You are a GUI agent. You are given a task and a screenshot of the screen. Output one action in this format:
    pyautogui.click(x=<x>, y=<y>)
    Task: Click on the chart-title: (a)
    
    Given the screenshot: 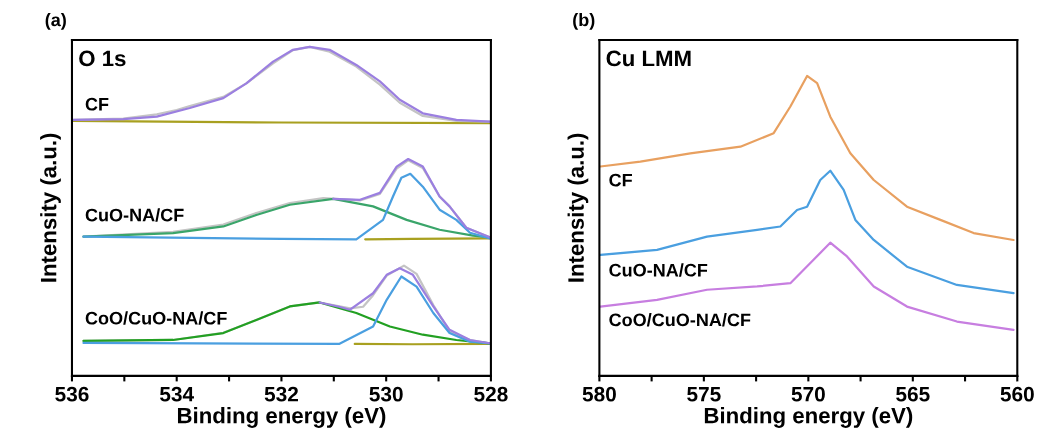 What is the action you would take?
    pyautogui.click(x=55, y=21)
    